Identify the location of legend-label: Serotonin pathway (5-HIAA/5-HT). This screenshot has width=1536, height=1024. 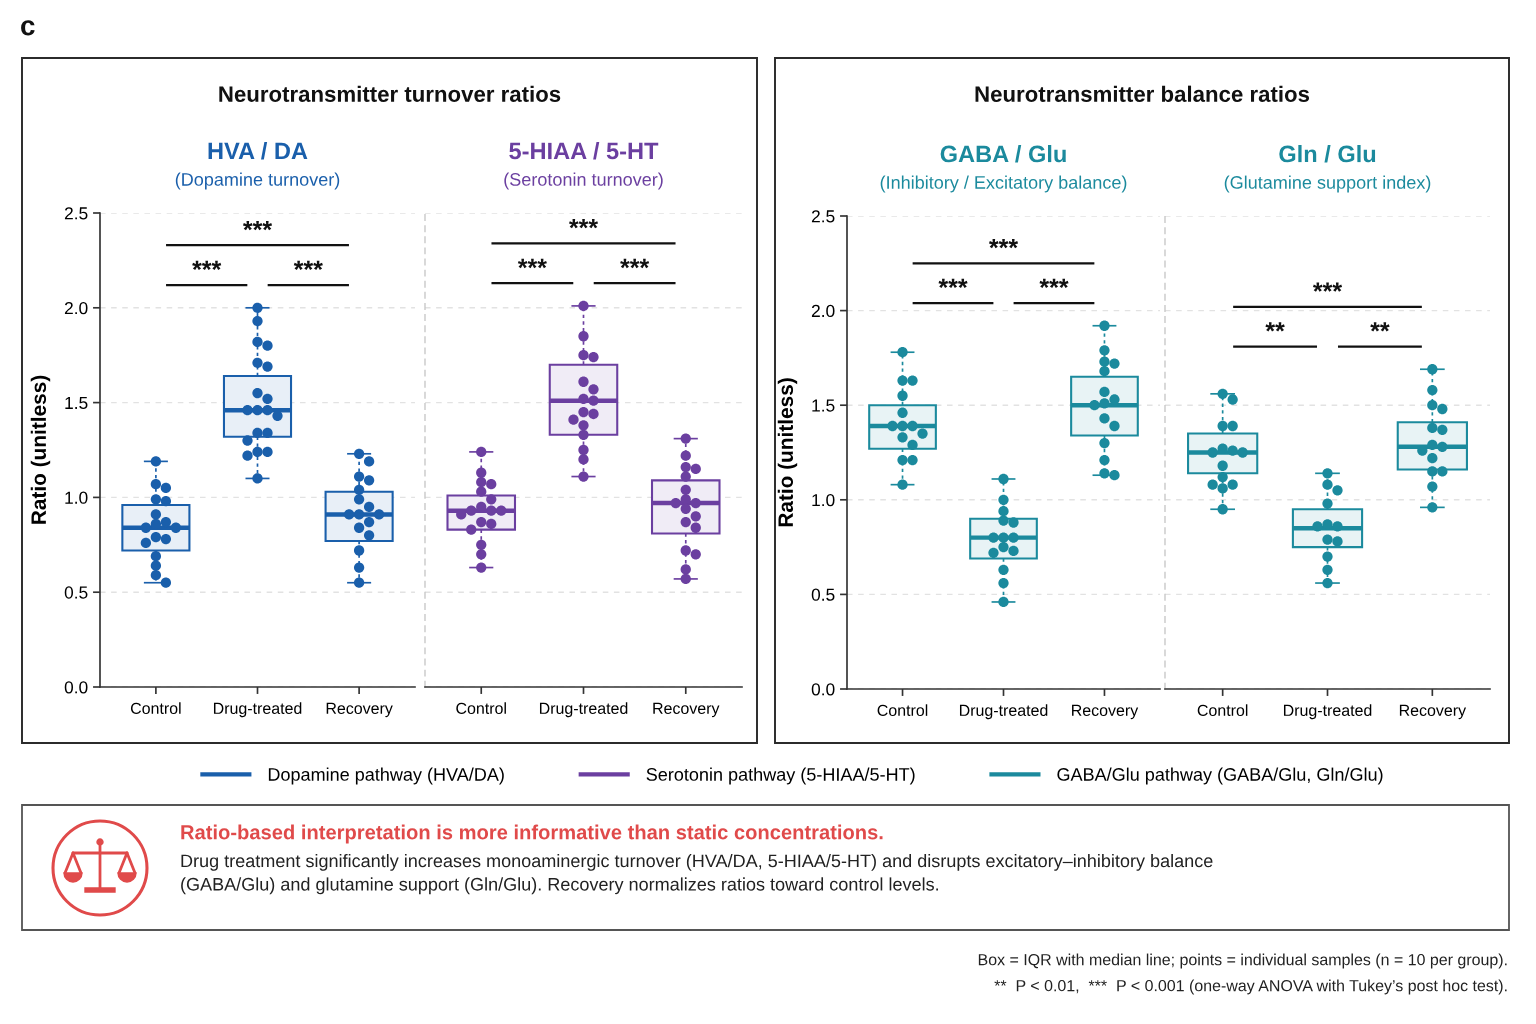
(780, 776).